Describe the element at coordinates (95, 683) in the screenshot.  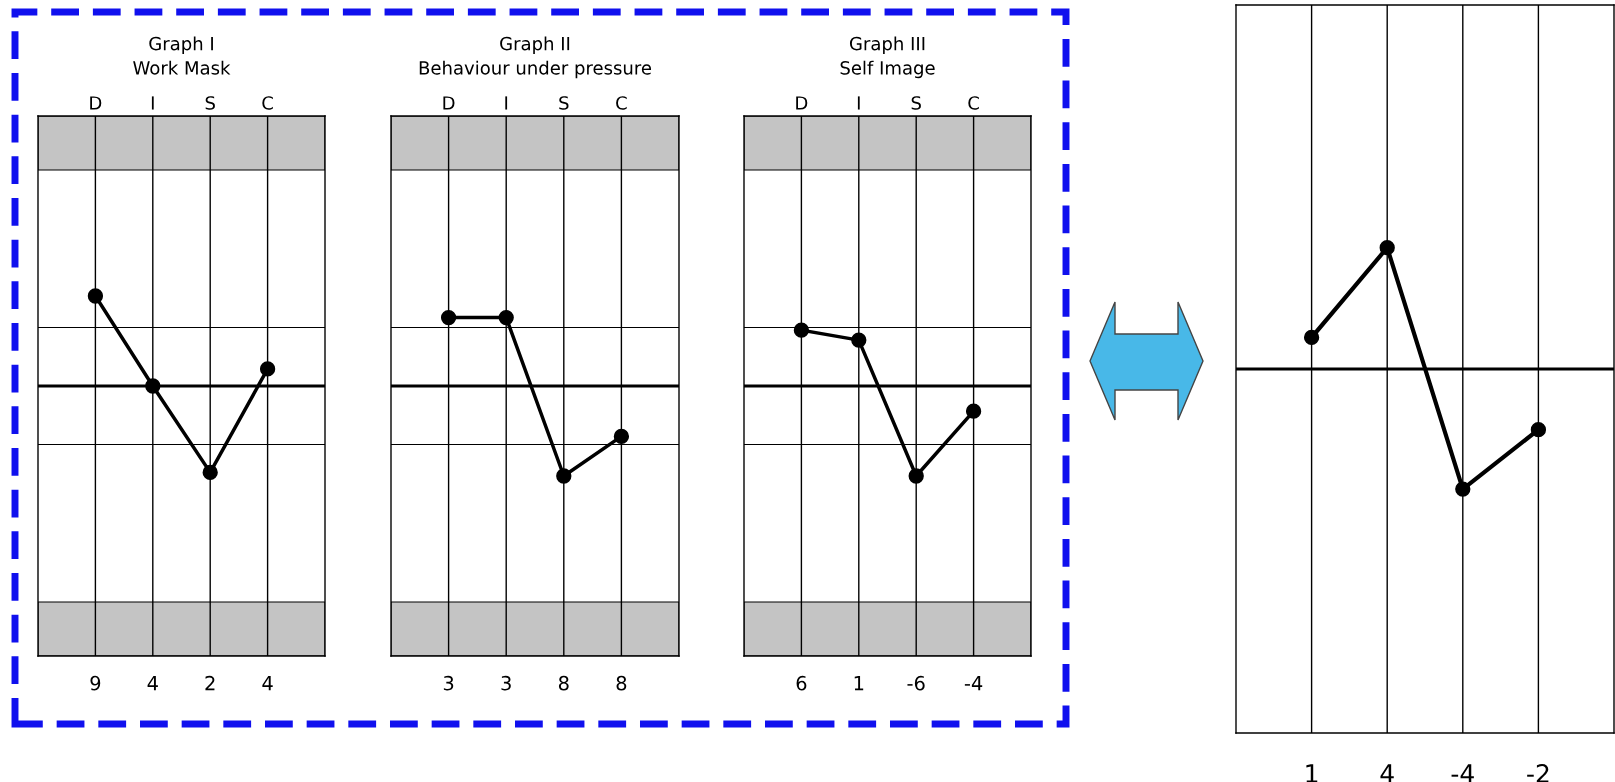
I see `x-tick-label: 9` at that location.